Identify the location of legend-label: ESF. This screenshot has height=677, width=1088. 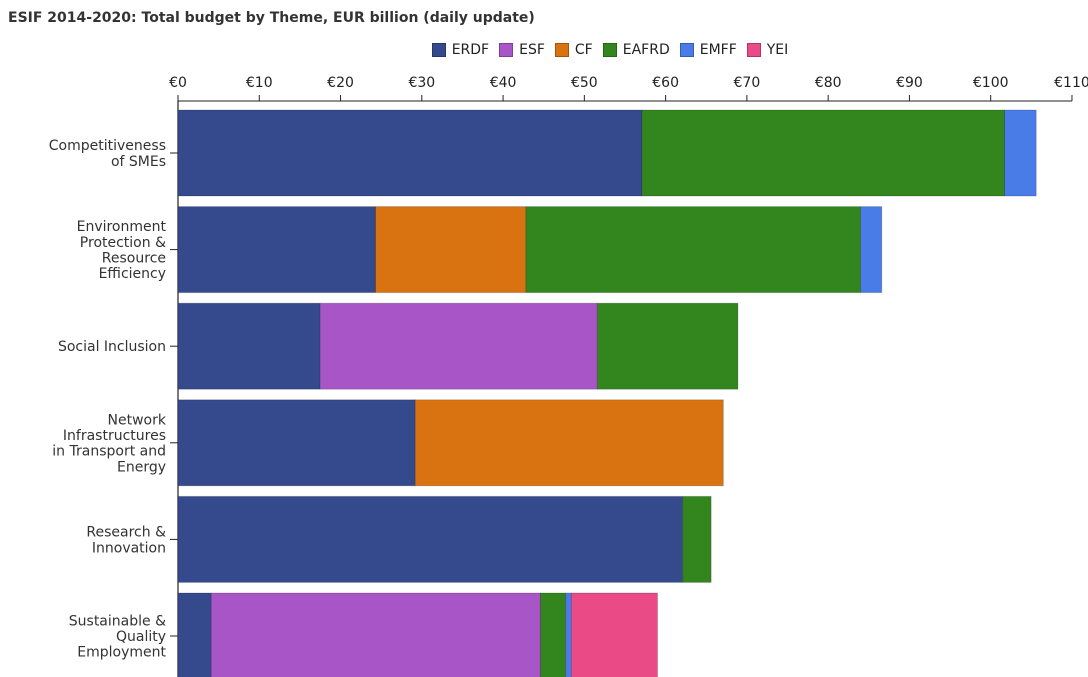
(532, 50).